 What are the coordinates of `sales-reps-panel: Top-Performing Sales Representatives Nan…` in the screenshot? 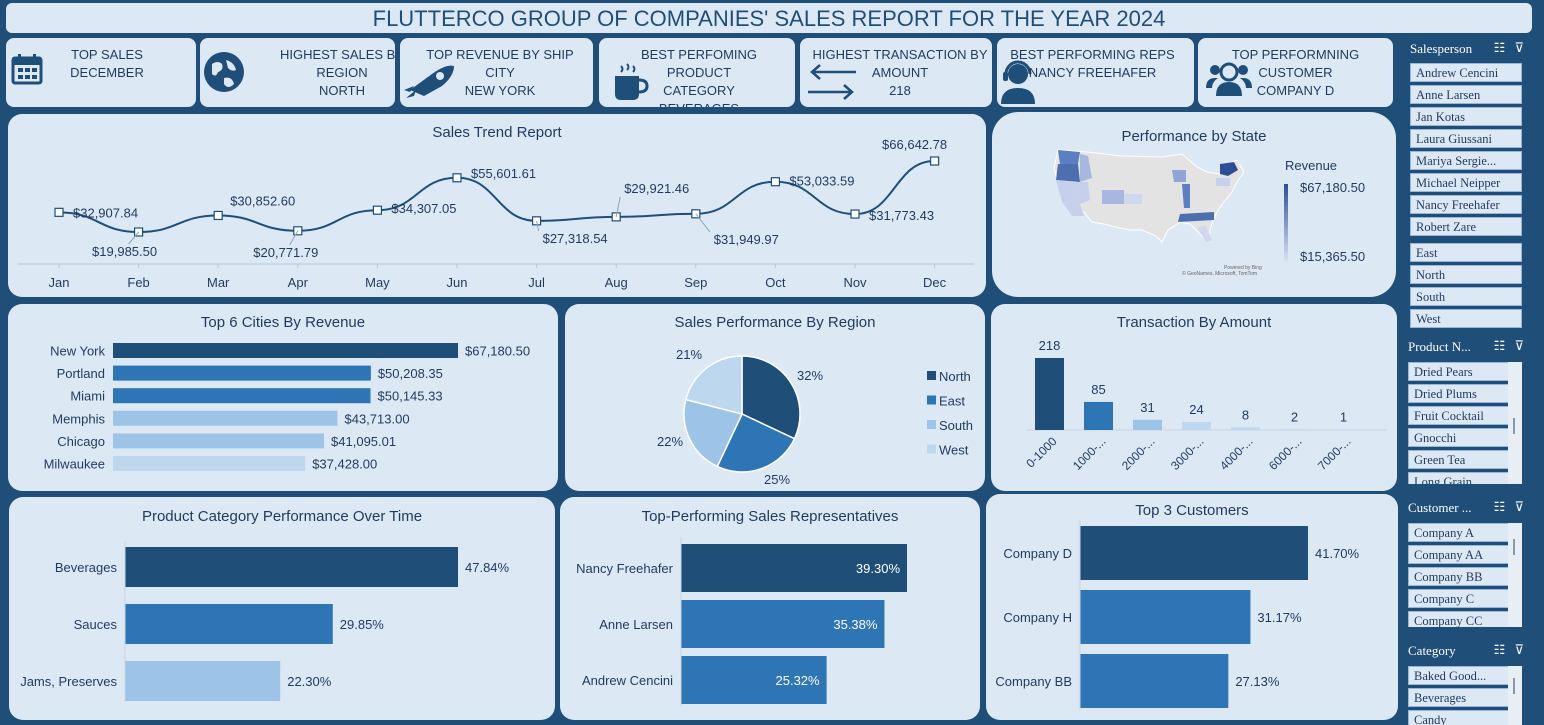 It's located at (770, 608).